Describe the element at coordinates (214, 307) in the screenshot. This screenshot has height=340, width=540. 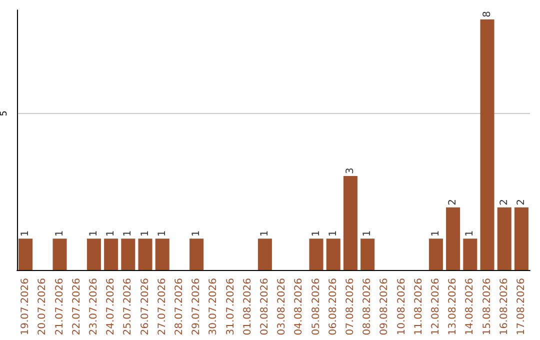
I see `x-tick-label: 30.07.2026` at that location.